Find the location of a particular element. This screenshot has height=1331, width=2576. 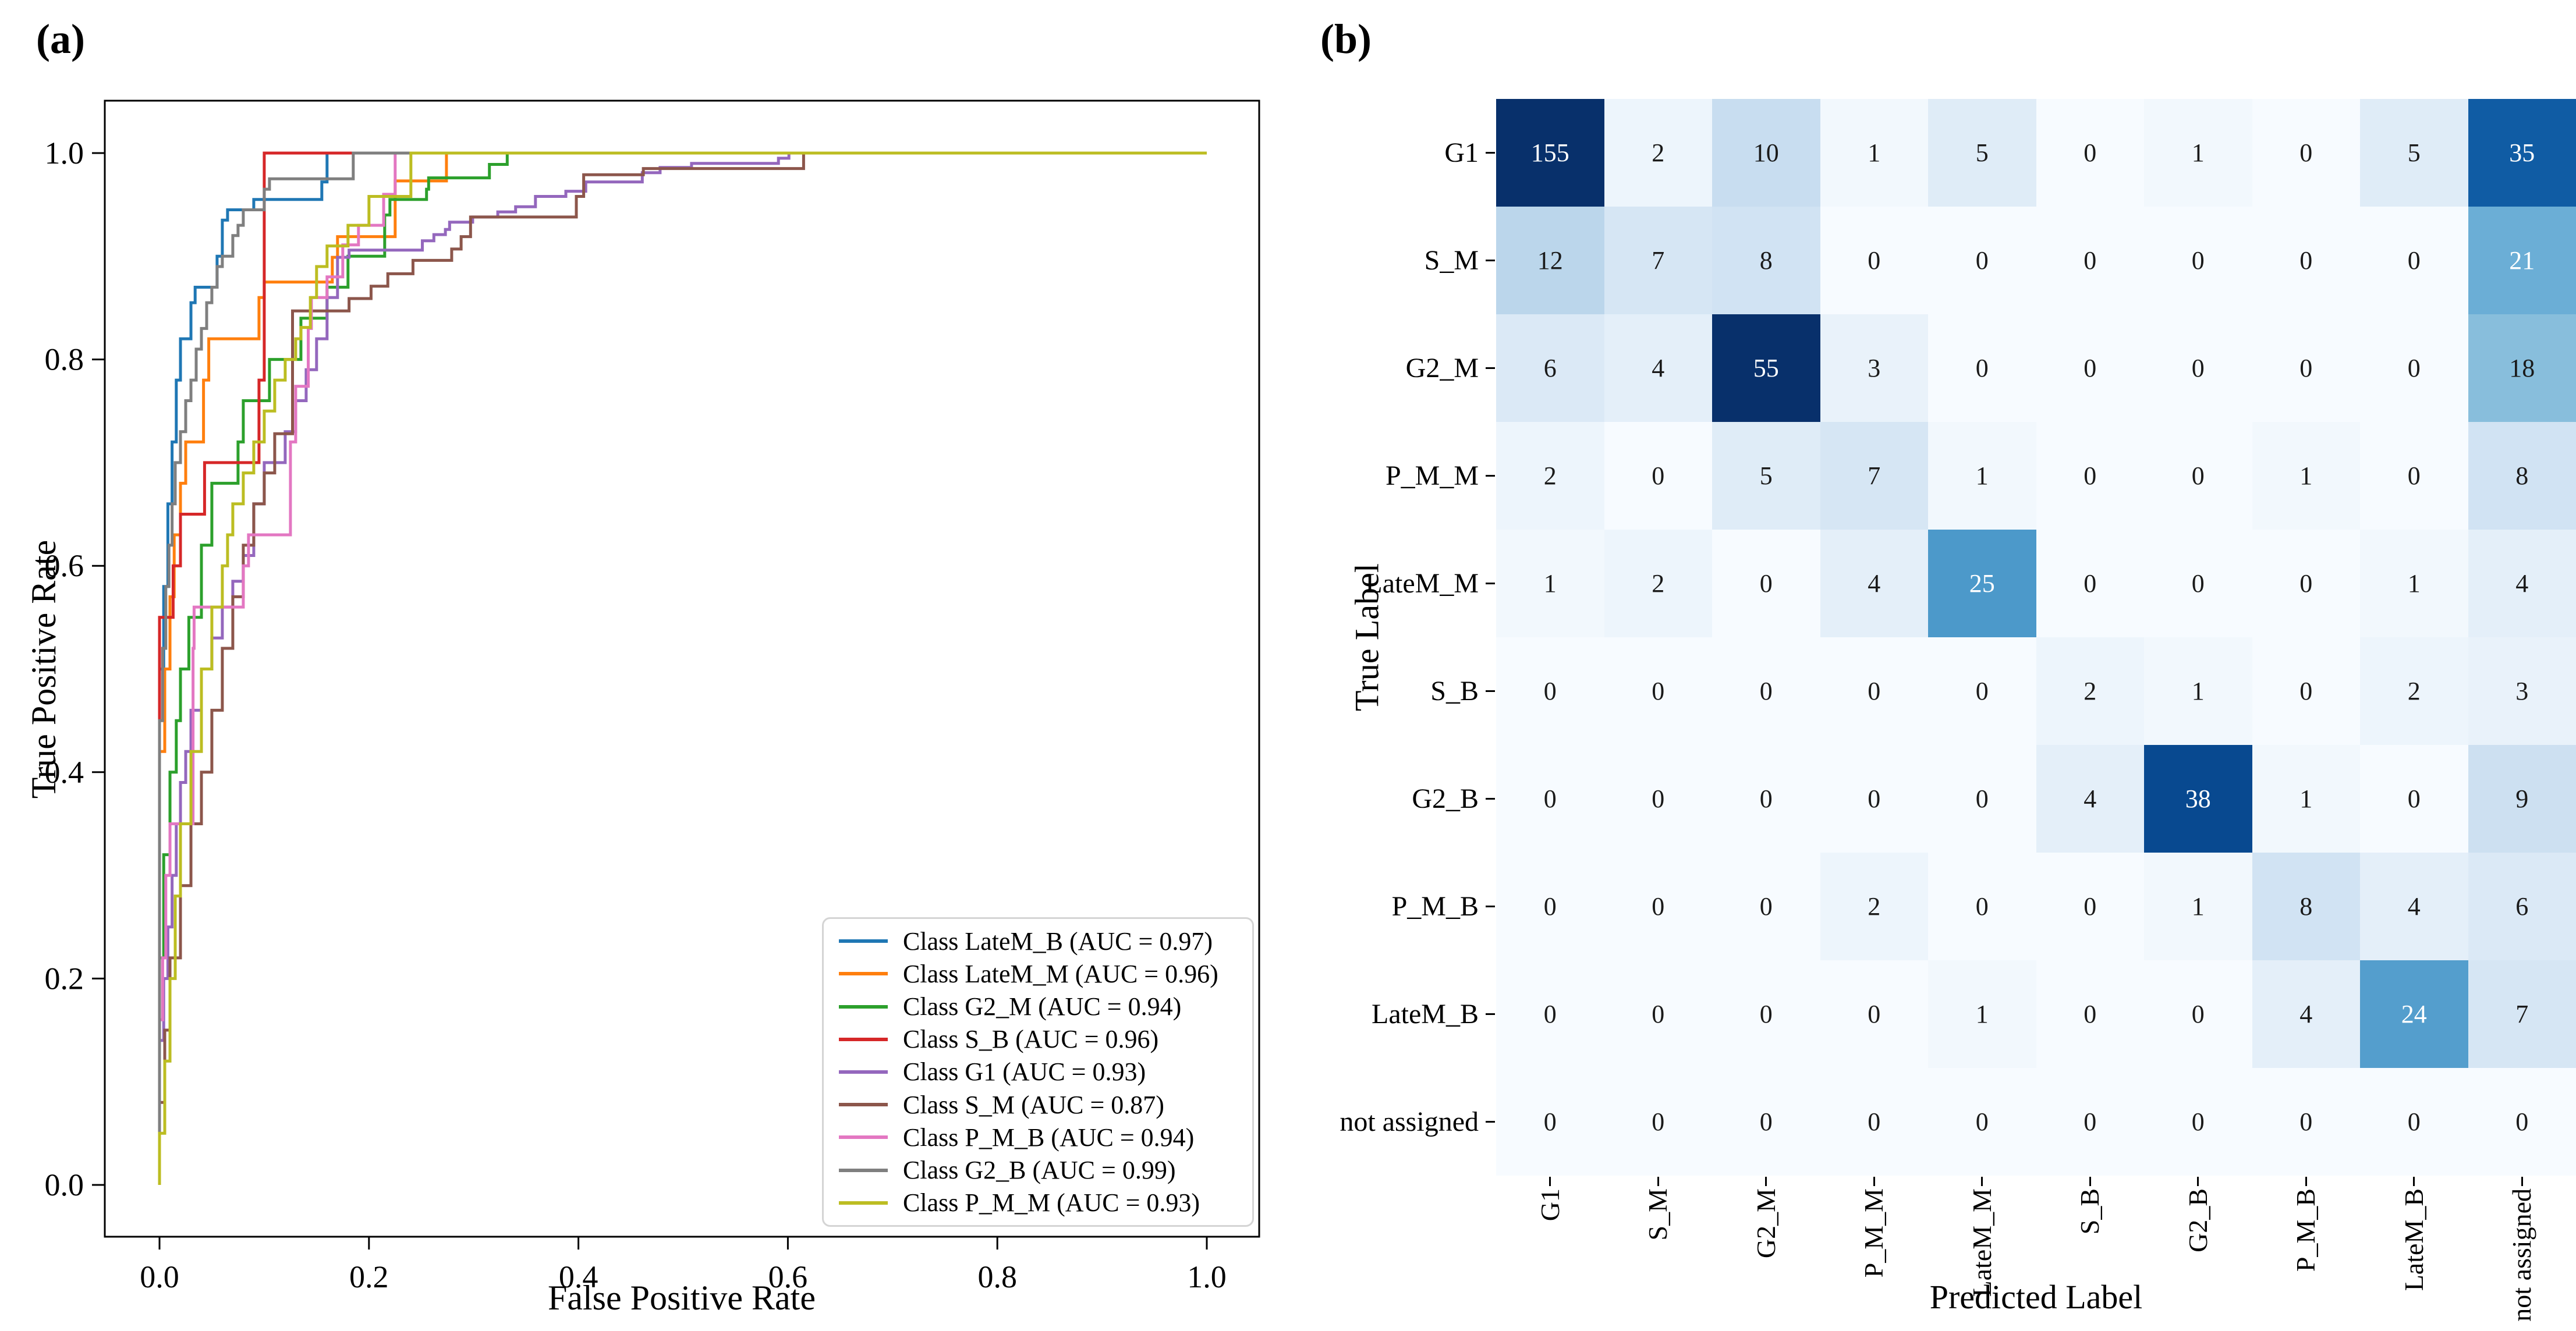

cm-cell-S_M-P_M_M: 0 is located at coordinates (1874, 260).